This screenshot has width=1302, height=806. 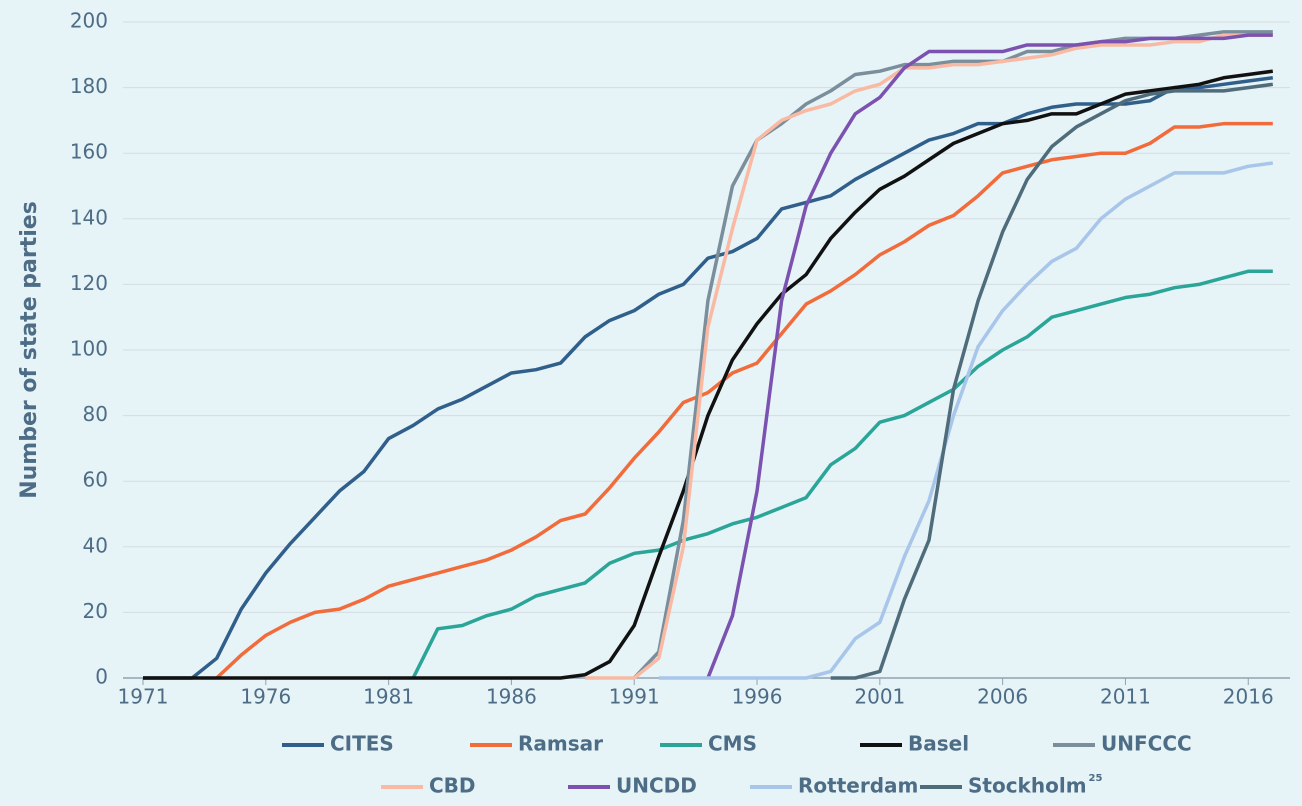 What do you see at coordinates (89, 217) in the screenshot?
I see `y-tick-label: 140` at bounding box center [89, 217].